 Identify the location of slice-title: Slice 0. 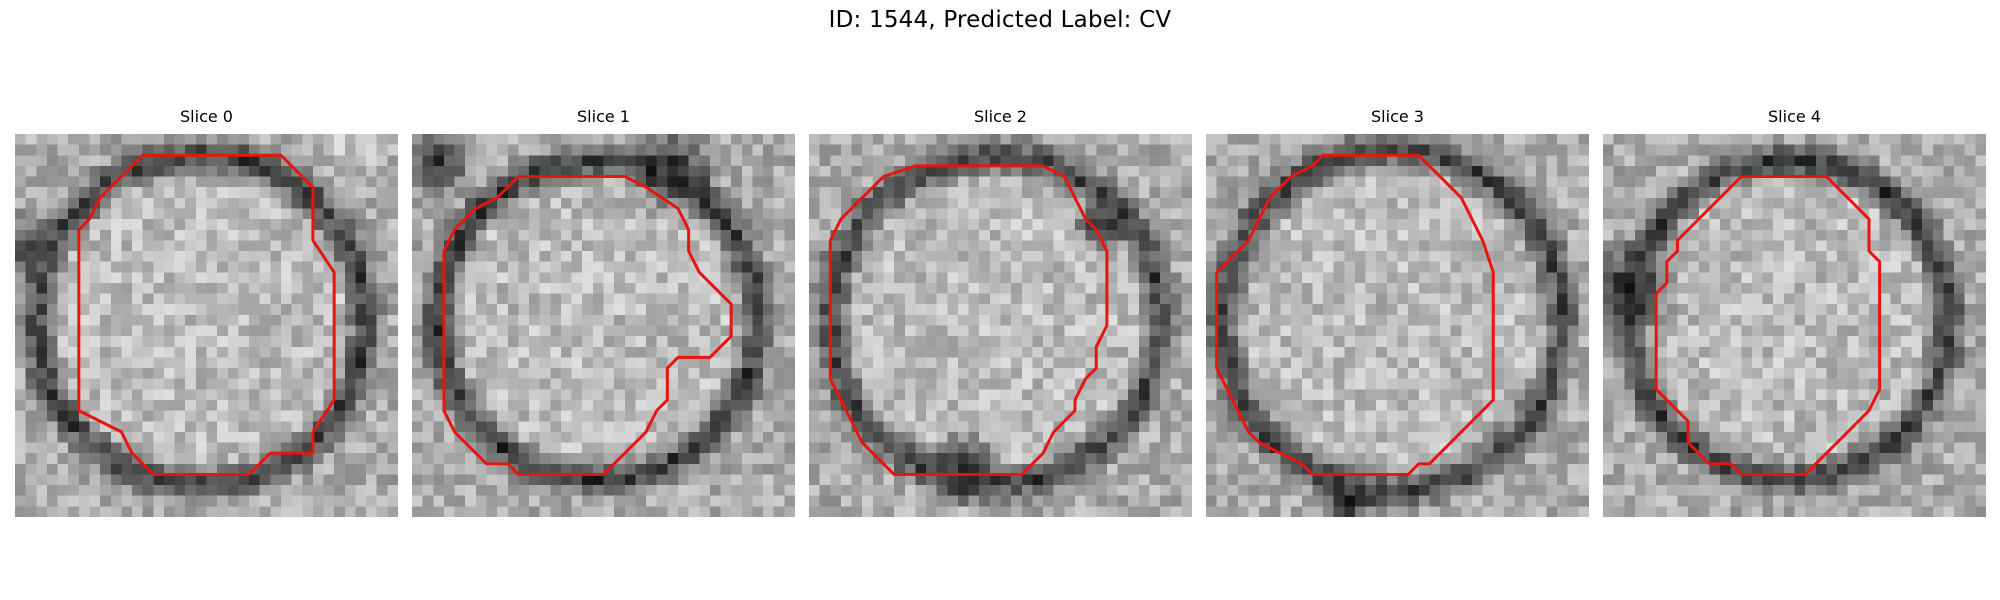
(206, 117).